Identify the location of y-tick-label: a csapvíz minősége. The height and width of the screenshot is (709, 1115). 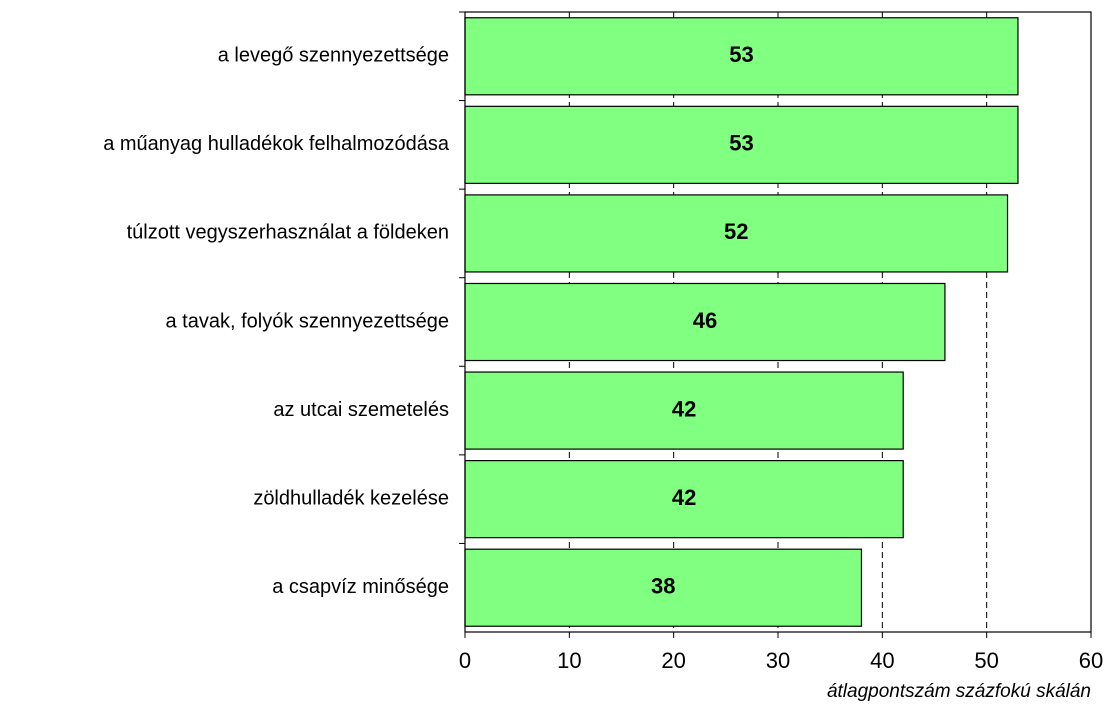
(360, 587).